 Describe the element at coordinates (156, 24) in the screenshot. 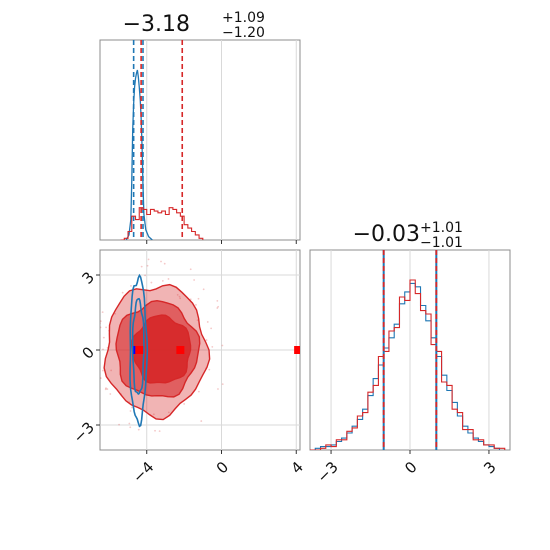

I see `title-hist1-main: −3.18` at that location.